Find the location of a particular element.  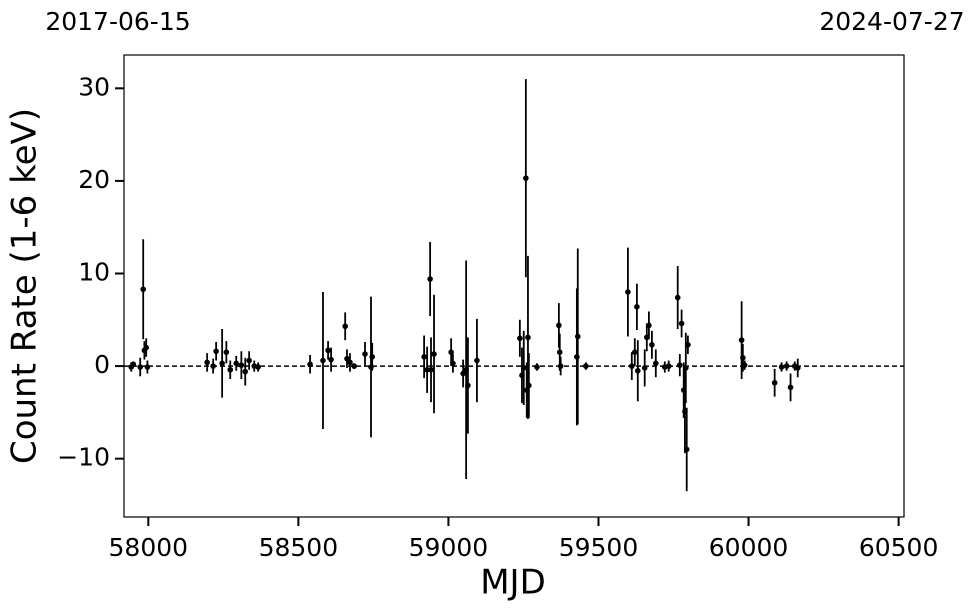

x-tick-label: 60000 is located at coordinates (749, 547).